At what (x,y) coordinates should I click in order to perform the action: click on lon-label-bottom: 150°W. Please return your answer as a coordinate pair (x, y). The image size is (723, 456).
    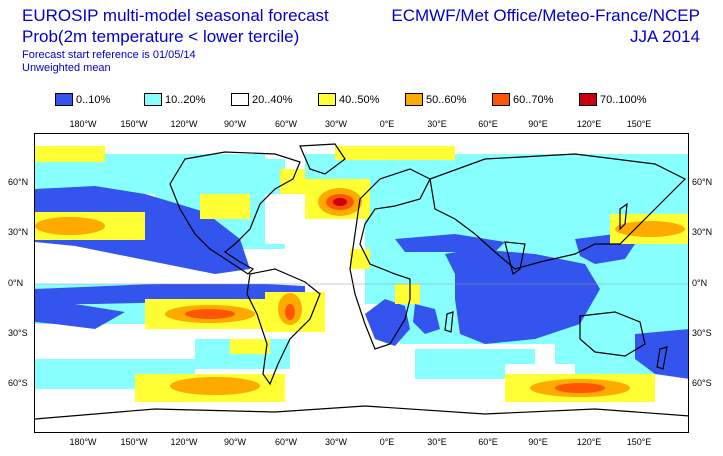
    Looking at the image, I should click on (134, 442).